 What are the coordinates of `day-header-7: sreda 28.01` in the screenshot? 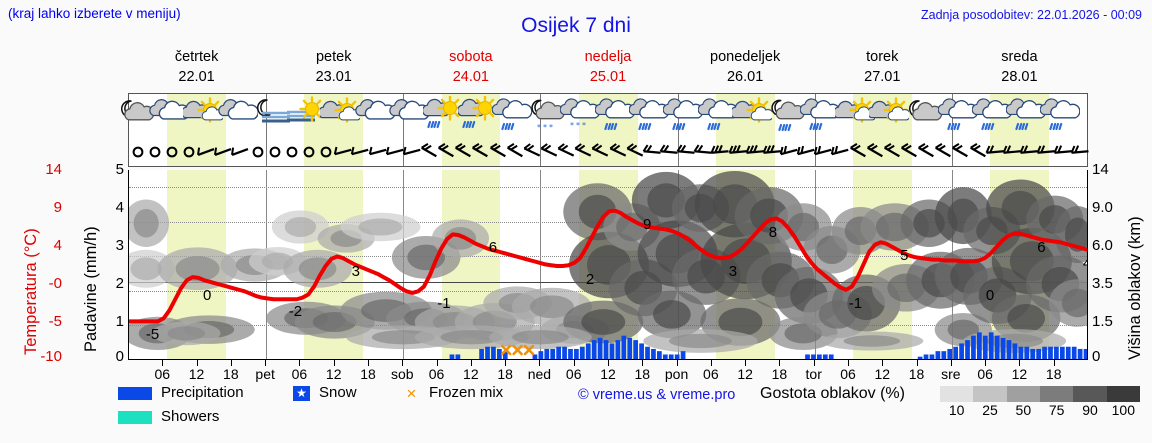 It's located at (1019, 70).